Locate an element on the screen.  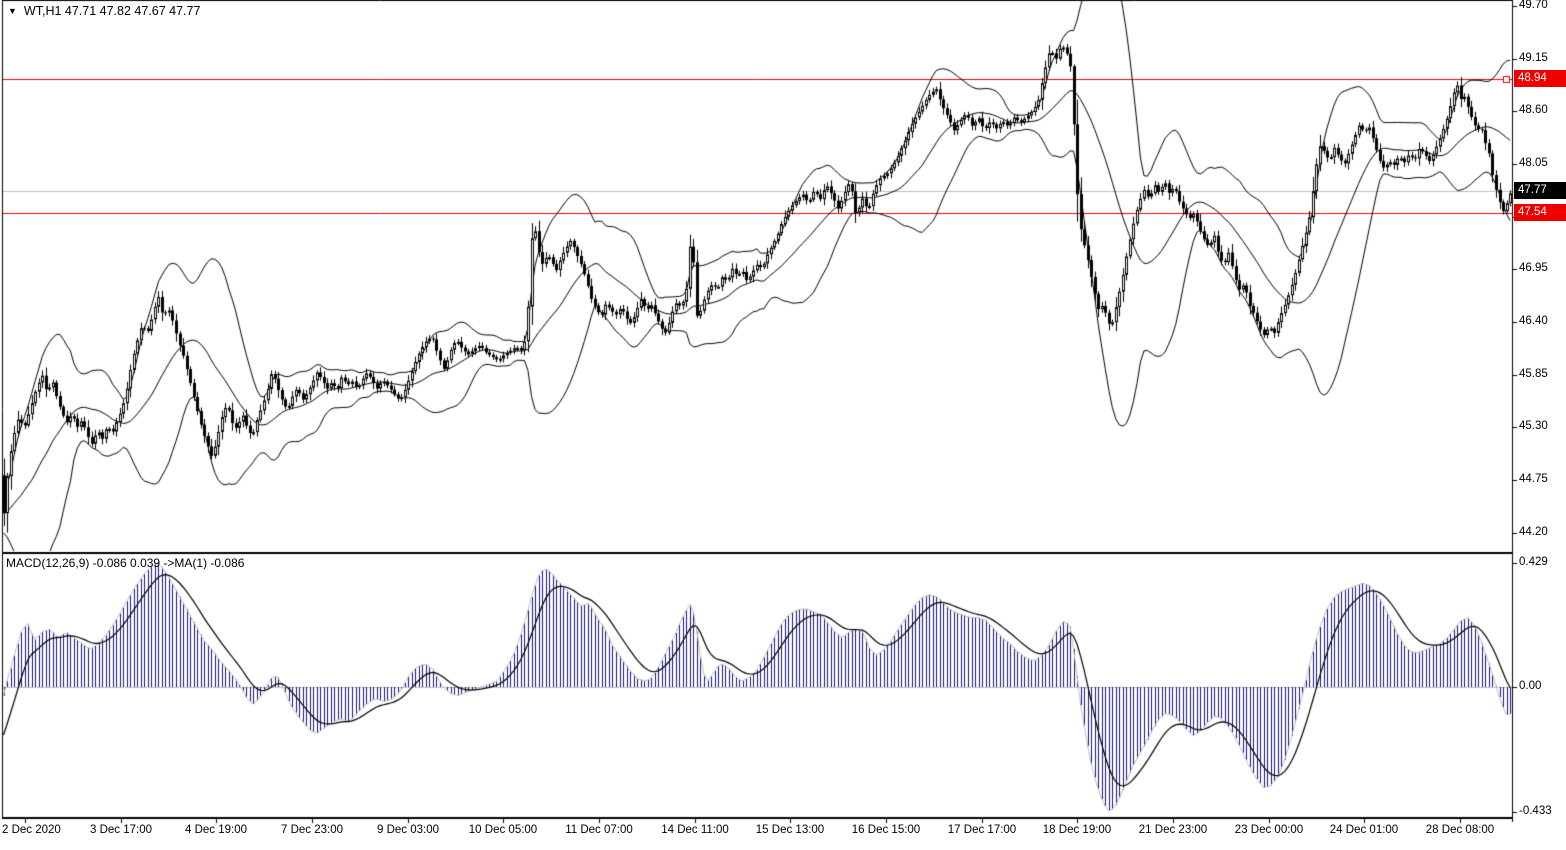
time-axis-label: 23 Dec 00:00 is located at coordinates (1269, 830).